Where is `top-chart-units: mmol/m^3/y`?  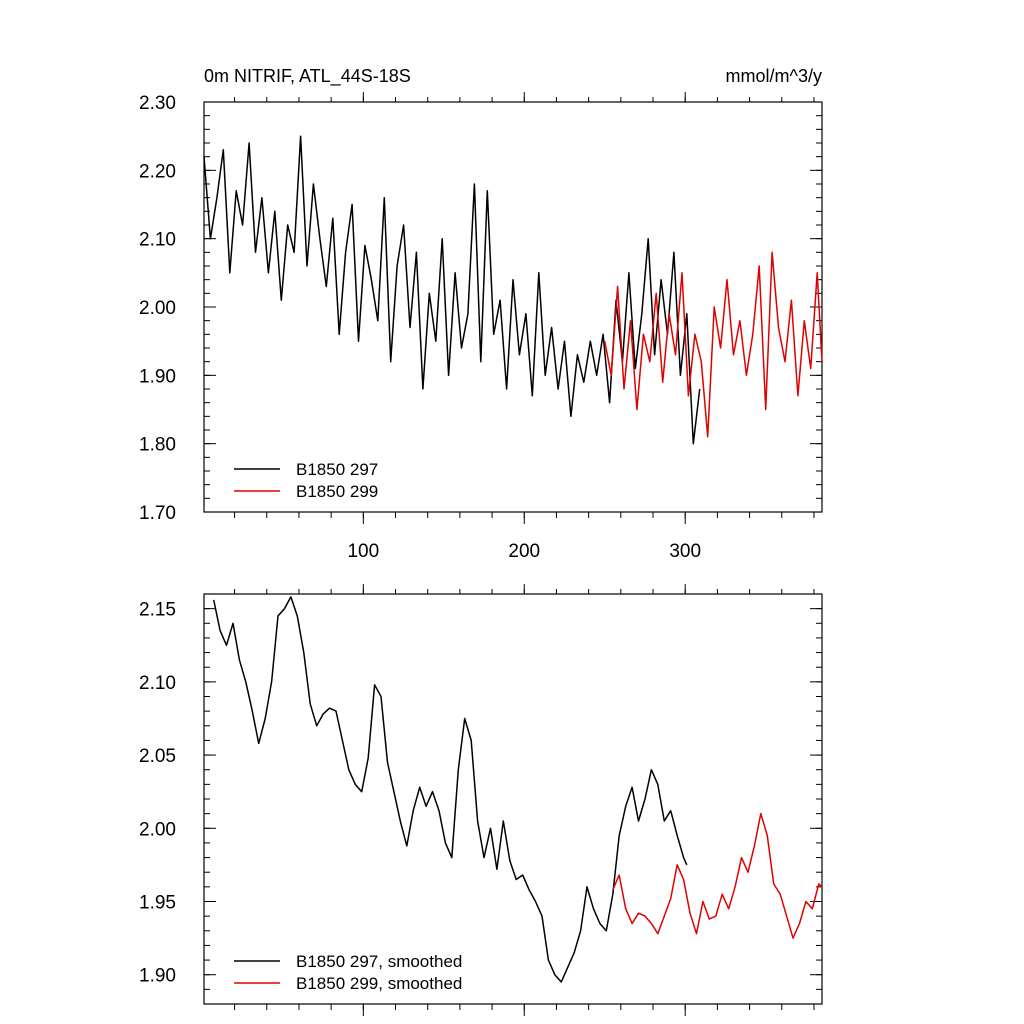 top-chart-units: mmol/m^3/y is located at coordinates (774, 76).